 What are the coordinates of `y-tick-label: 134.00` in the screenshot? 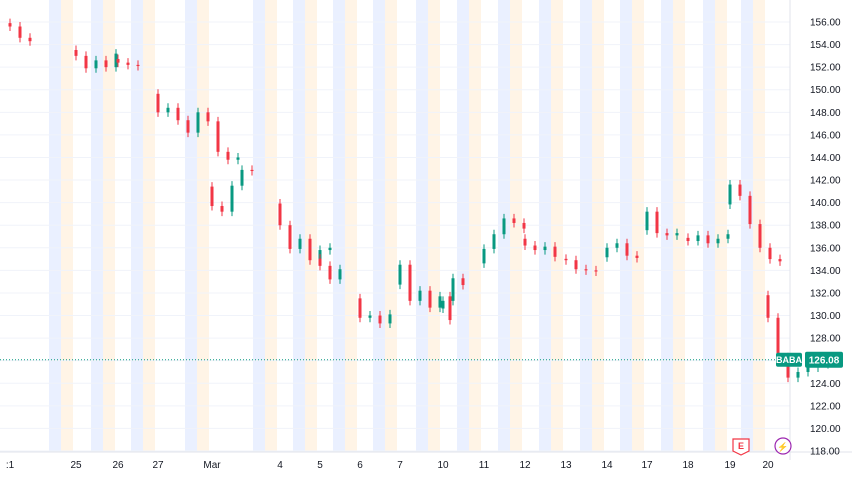 It's located at (825, 271).